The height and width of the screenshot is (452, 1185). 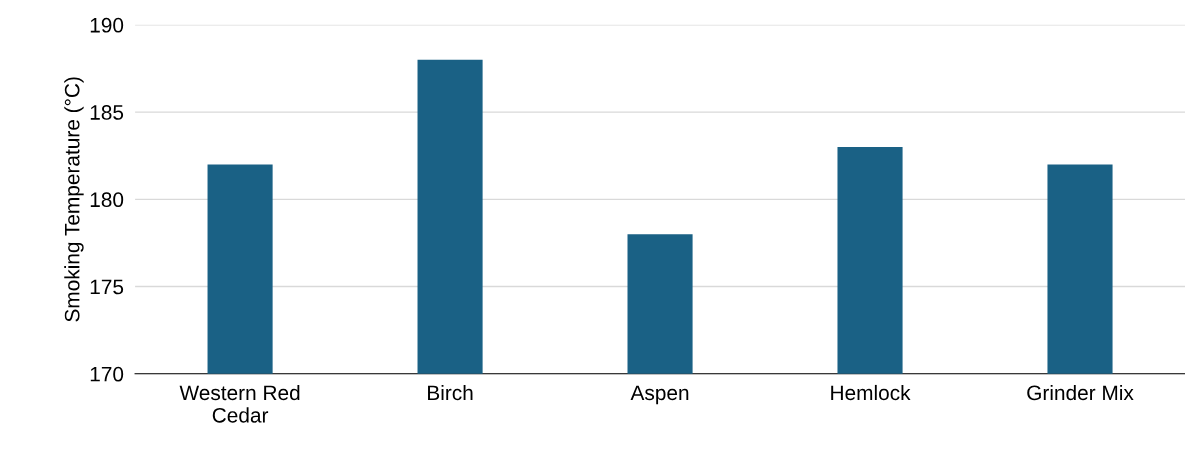 I want to click on y-tick-label: 190, so click(x=107, y=25).